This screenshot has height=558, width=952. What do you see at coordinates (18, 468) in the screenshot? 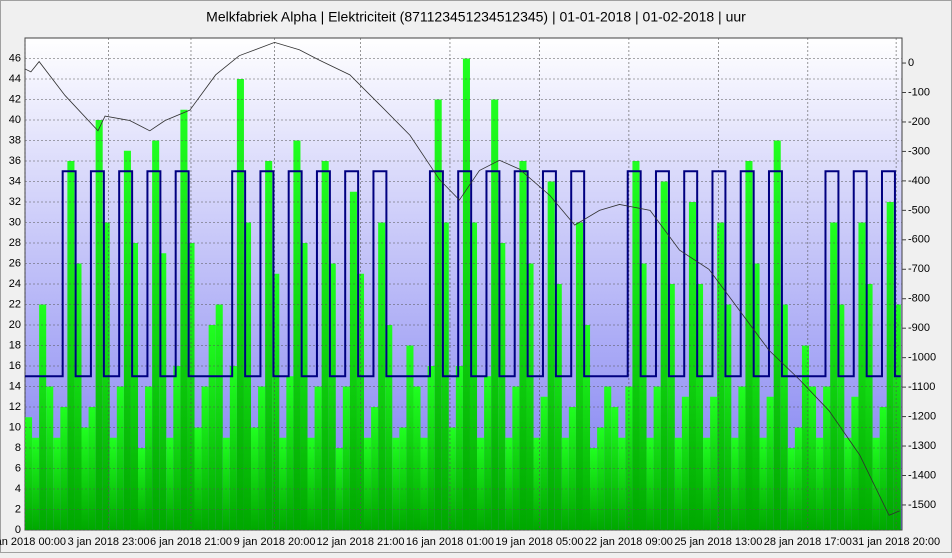
I see `y-tick-label: 6` at bounding box center [18, 468].